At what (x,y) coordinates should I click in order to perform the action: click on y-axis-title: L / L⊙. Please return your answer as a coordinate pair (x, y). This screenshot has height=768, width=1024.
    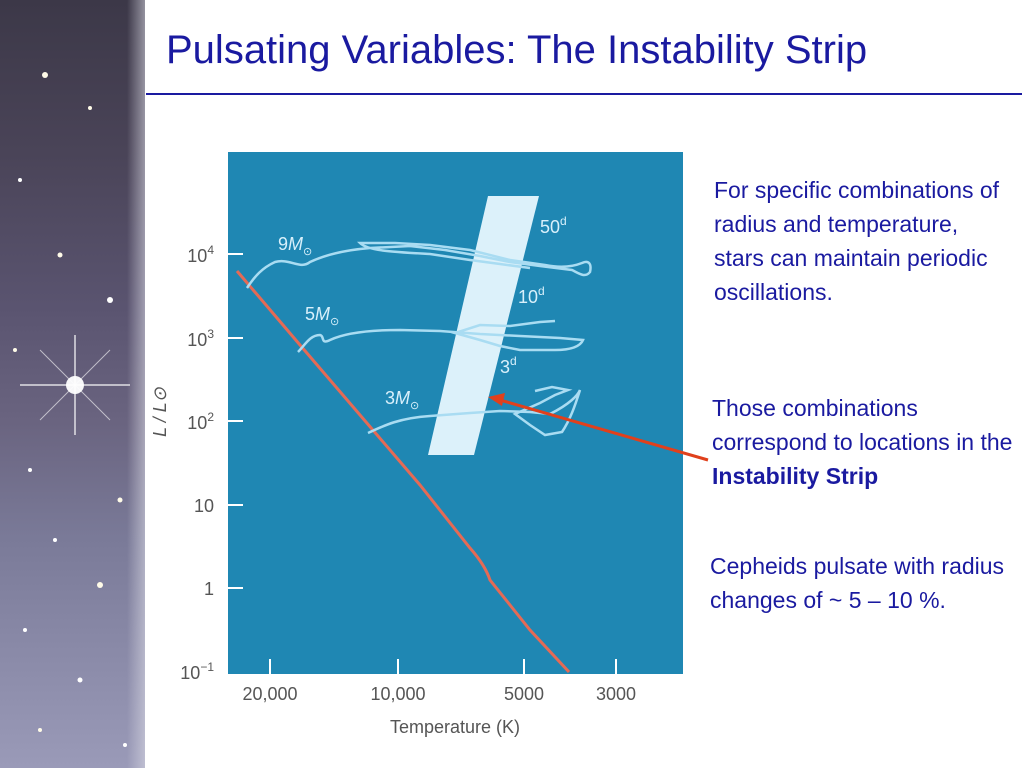
    Looking at the image, I should click on (160, 411).